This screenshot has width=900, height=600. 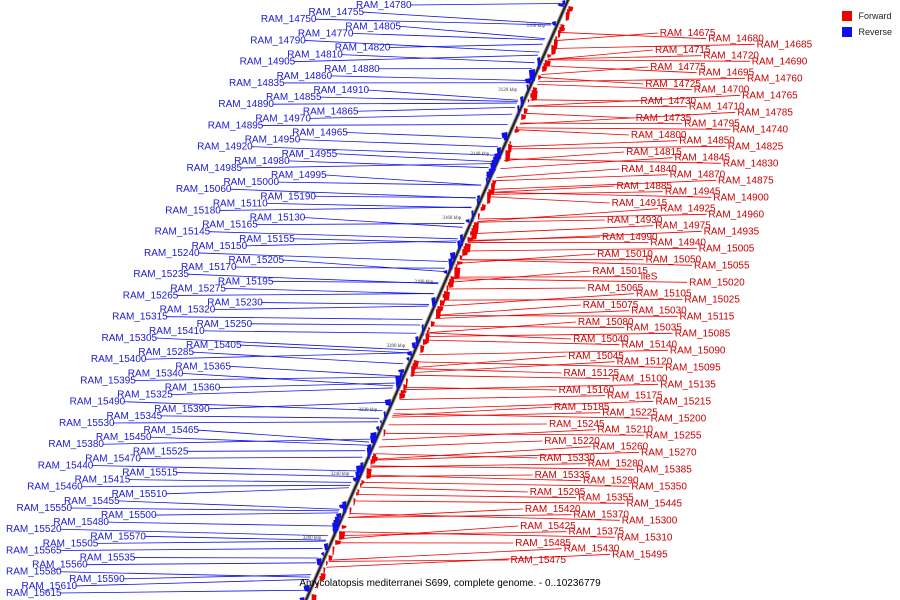 What do you see at coordinates (731, 56) in the screenshot?
I see `gene-label: RAM_14720` at bounding box center [731, 56].